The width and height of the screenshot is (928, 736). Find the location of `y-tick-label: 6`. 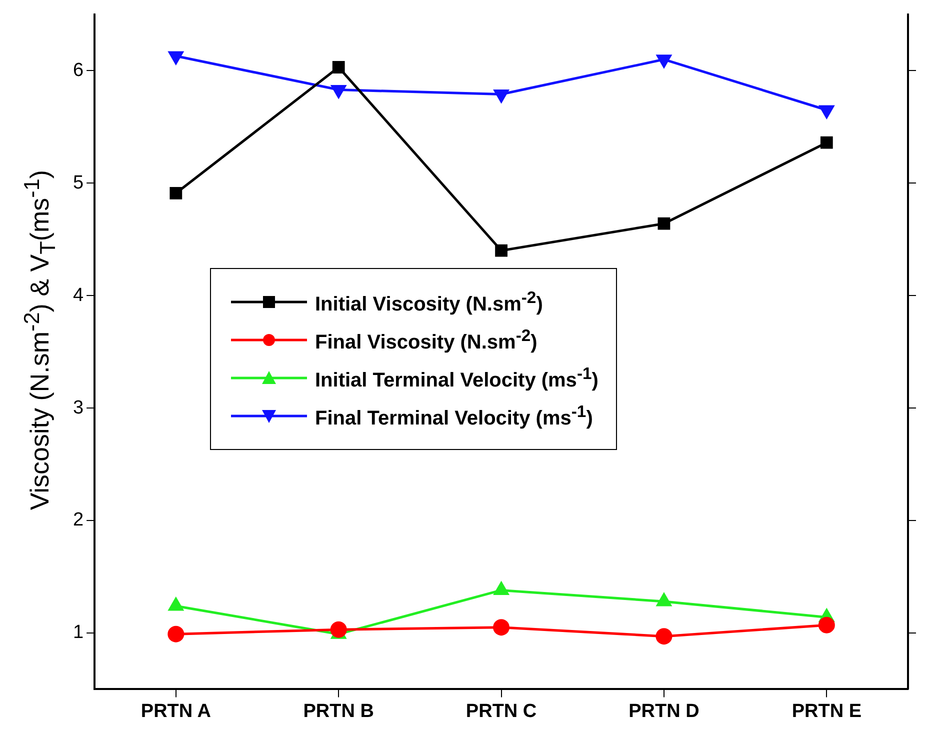

y-tick-label: 6 is located at coordinates (78, 70).